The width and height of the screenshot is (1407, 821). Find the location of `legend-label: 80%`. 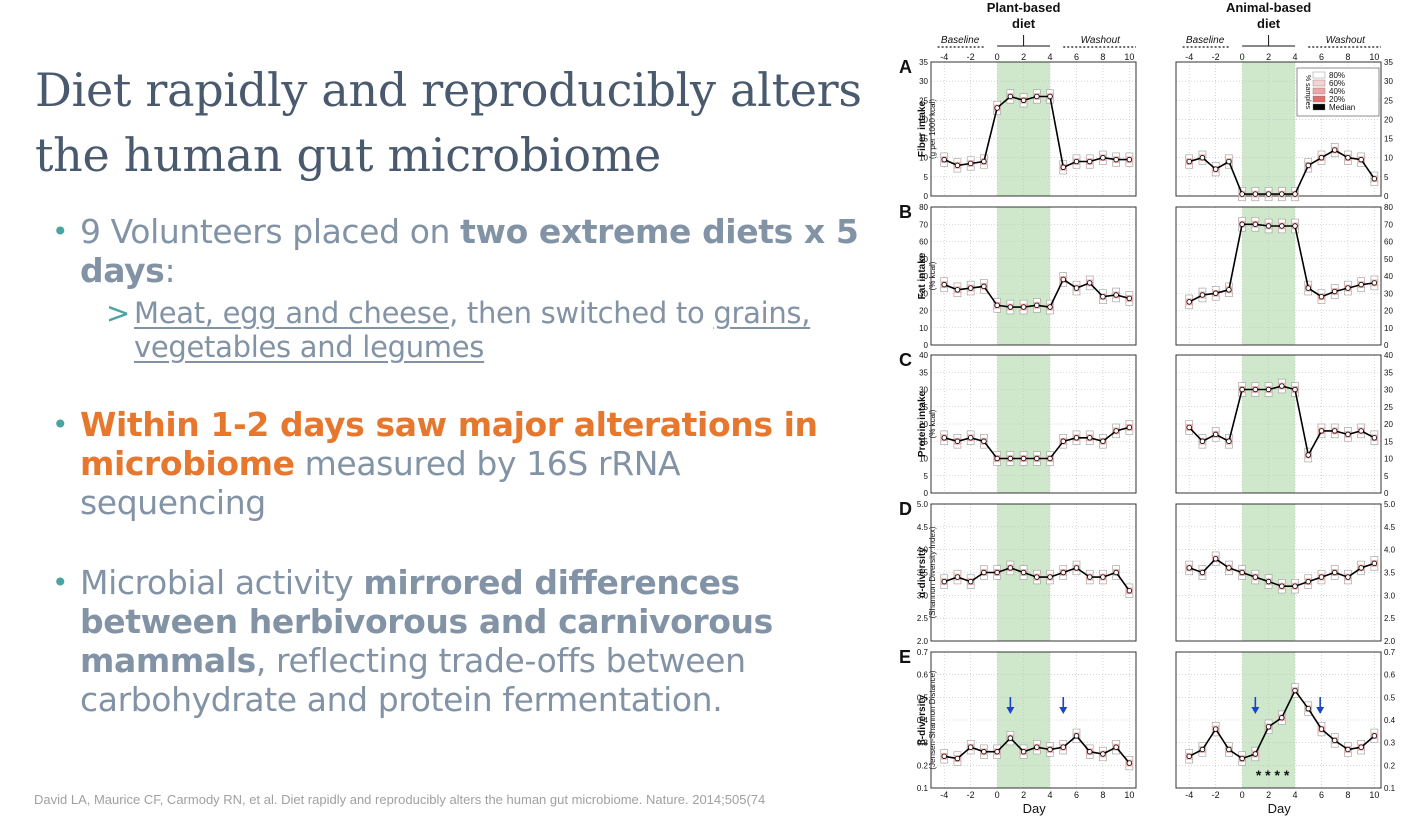

legend-label: 80% is located at coordinates (1337, 75).